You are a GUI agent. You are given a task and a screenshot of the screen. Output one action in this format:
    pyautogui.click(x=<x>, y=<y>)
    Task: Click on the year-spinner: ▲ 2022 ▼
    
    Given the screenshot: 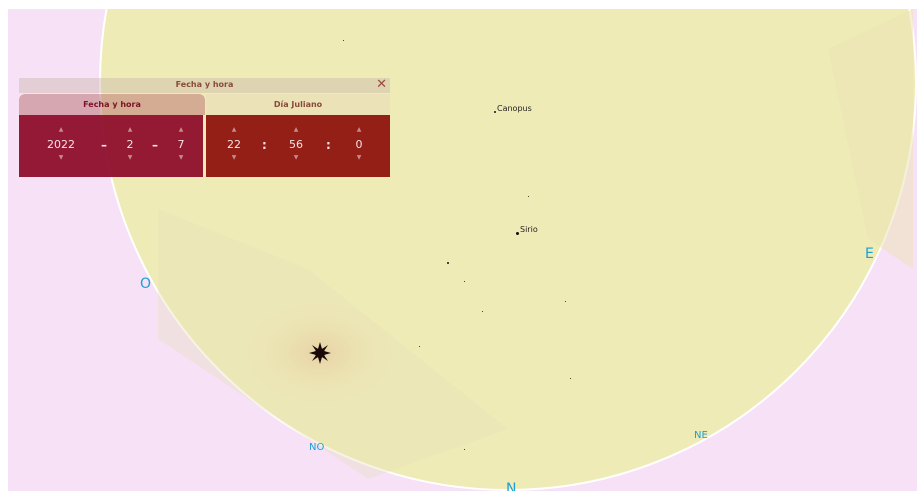 What is the action you would take?
    pyautogui.click(x=61, y=146)
    